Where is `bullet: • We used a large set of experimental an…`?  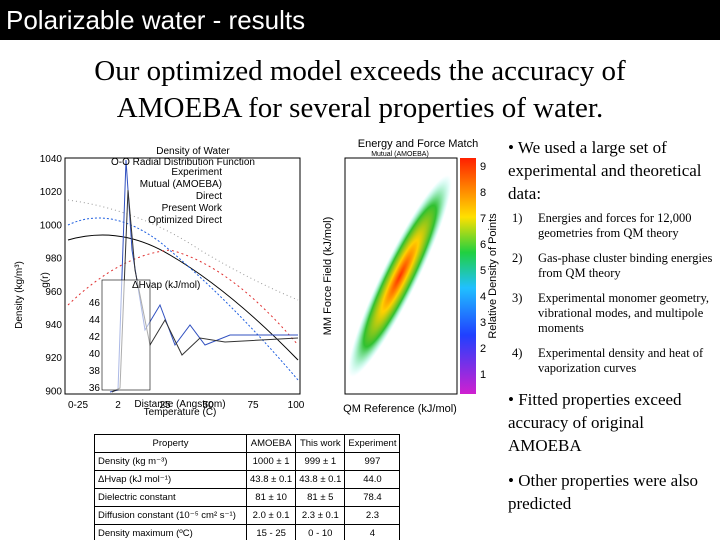 bullet: • We used a large set of experimental an… is located at coordinates (605, 170).